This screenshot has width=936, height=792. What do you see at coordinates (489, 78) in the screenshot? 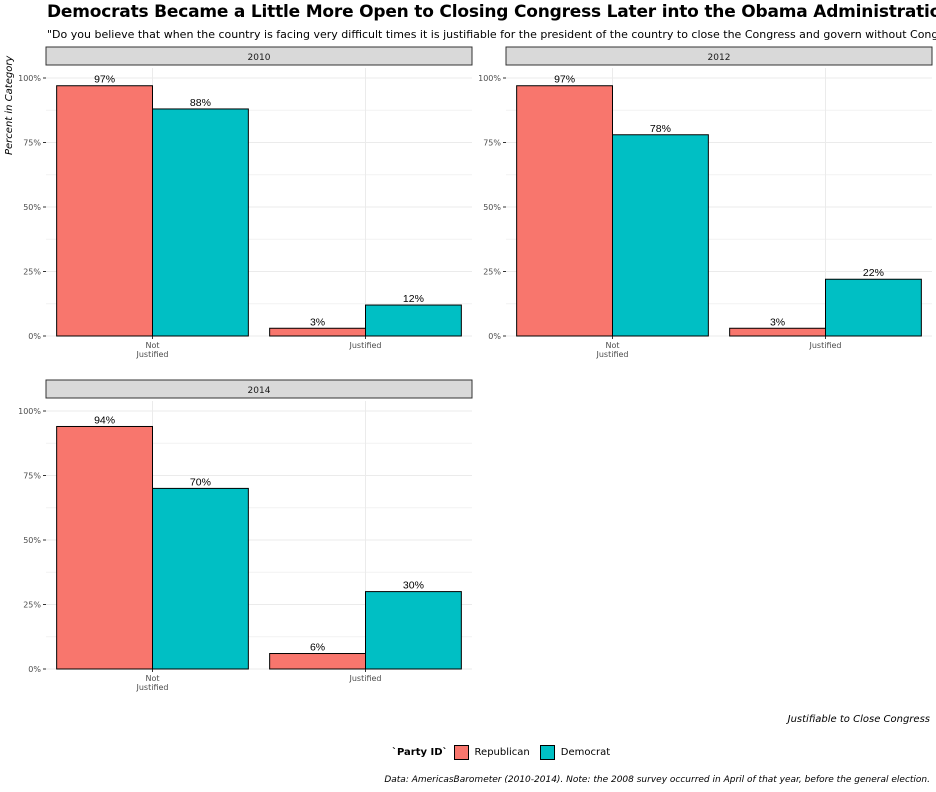
I see `panel-2012-y-tick-label: 100%` at bounding box center [489, 78].